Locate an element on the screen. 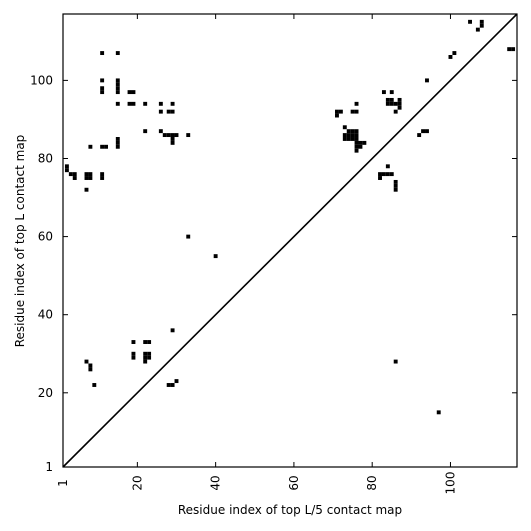 The height and width of the screenshot is (531, 531). y-tick-label: 1 is located at coordinates (49, 467).